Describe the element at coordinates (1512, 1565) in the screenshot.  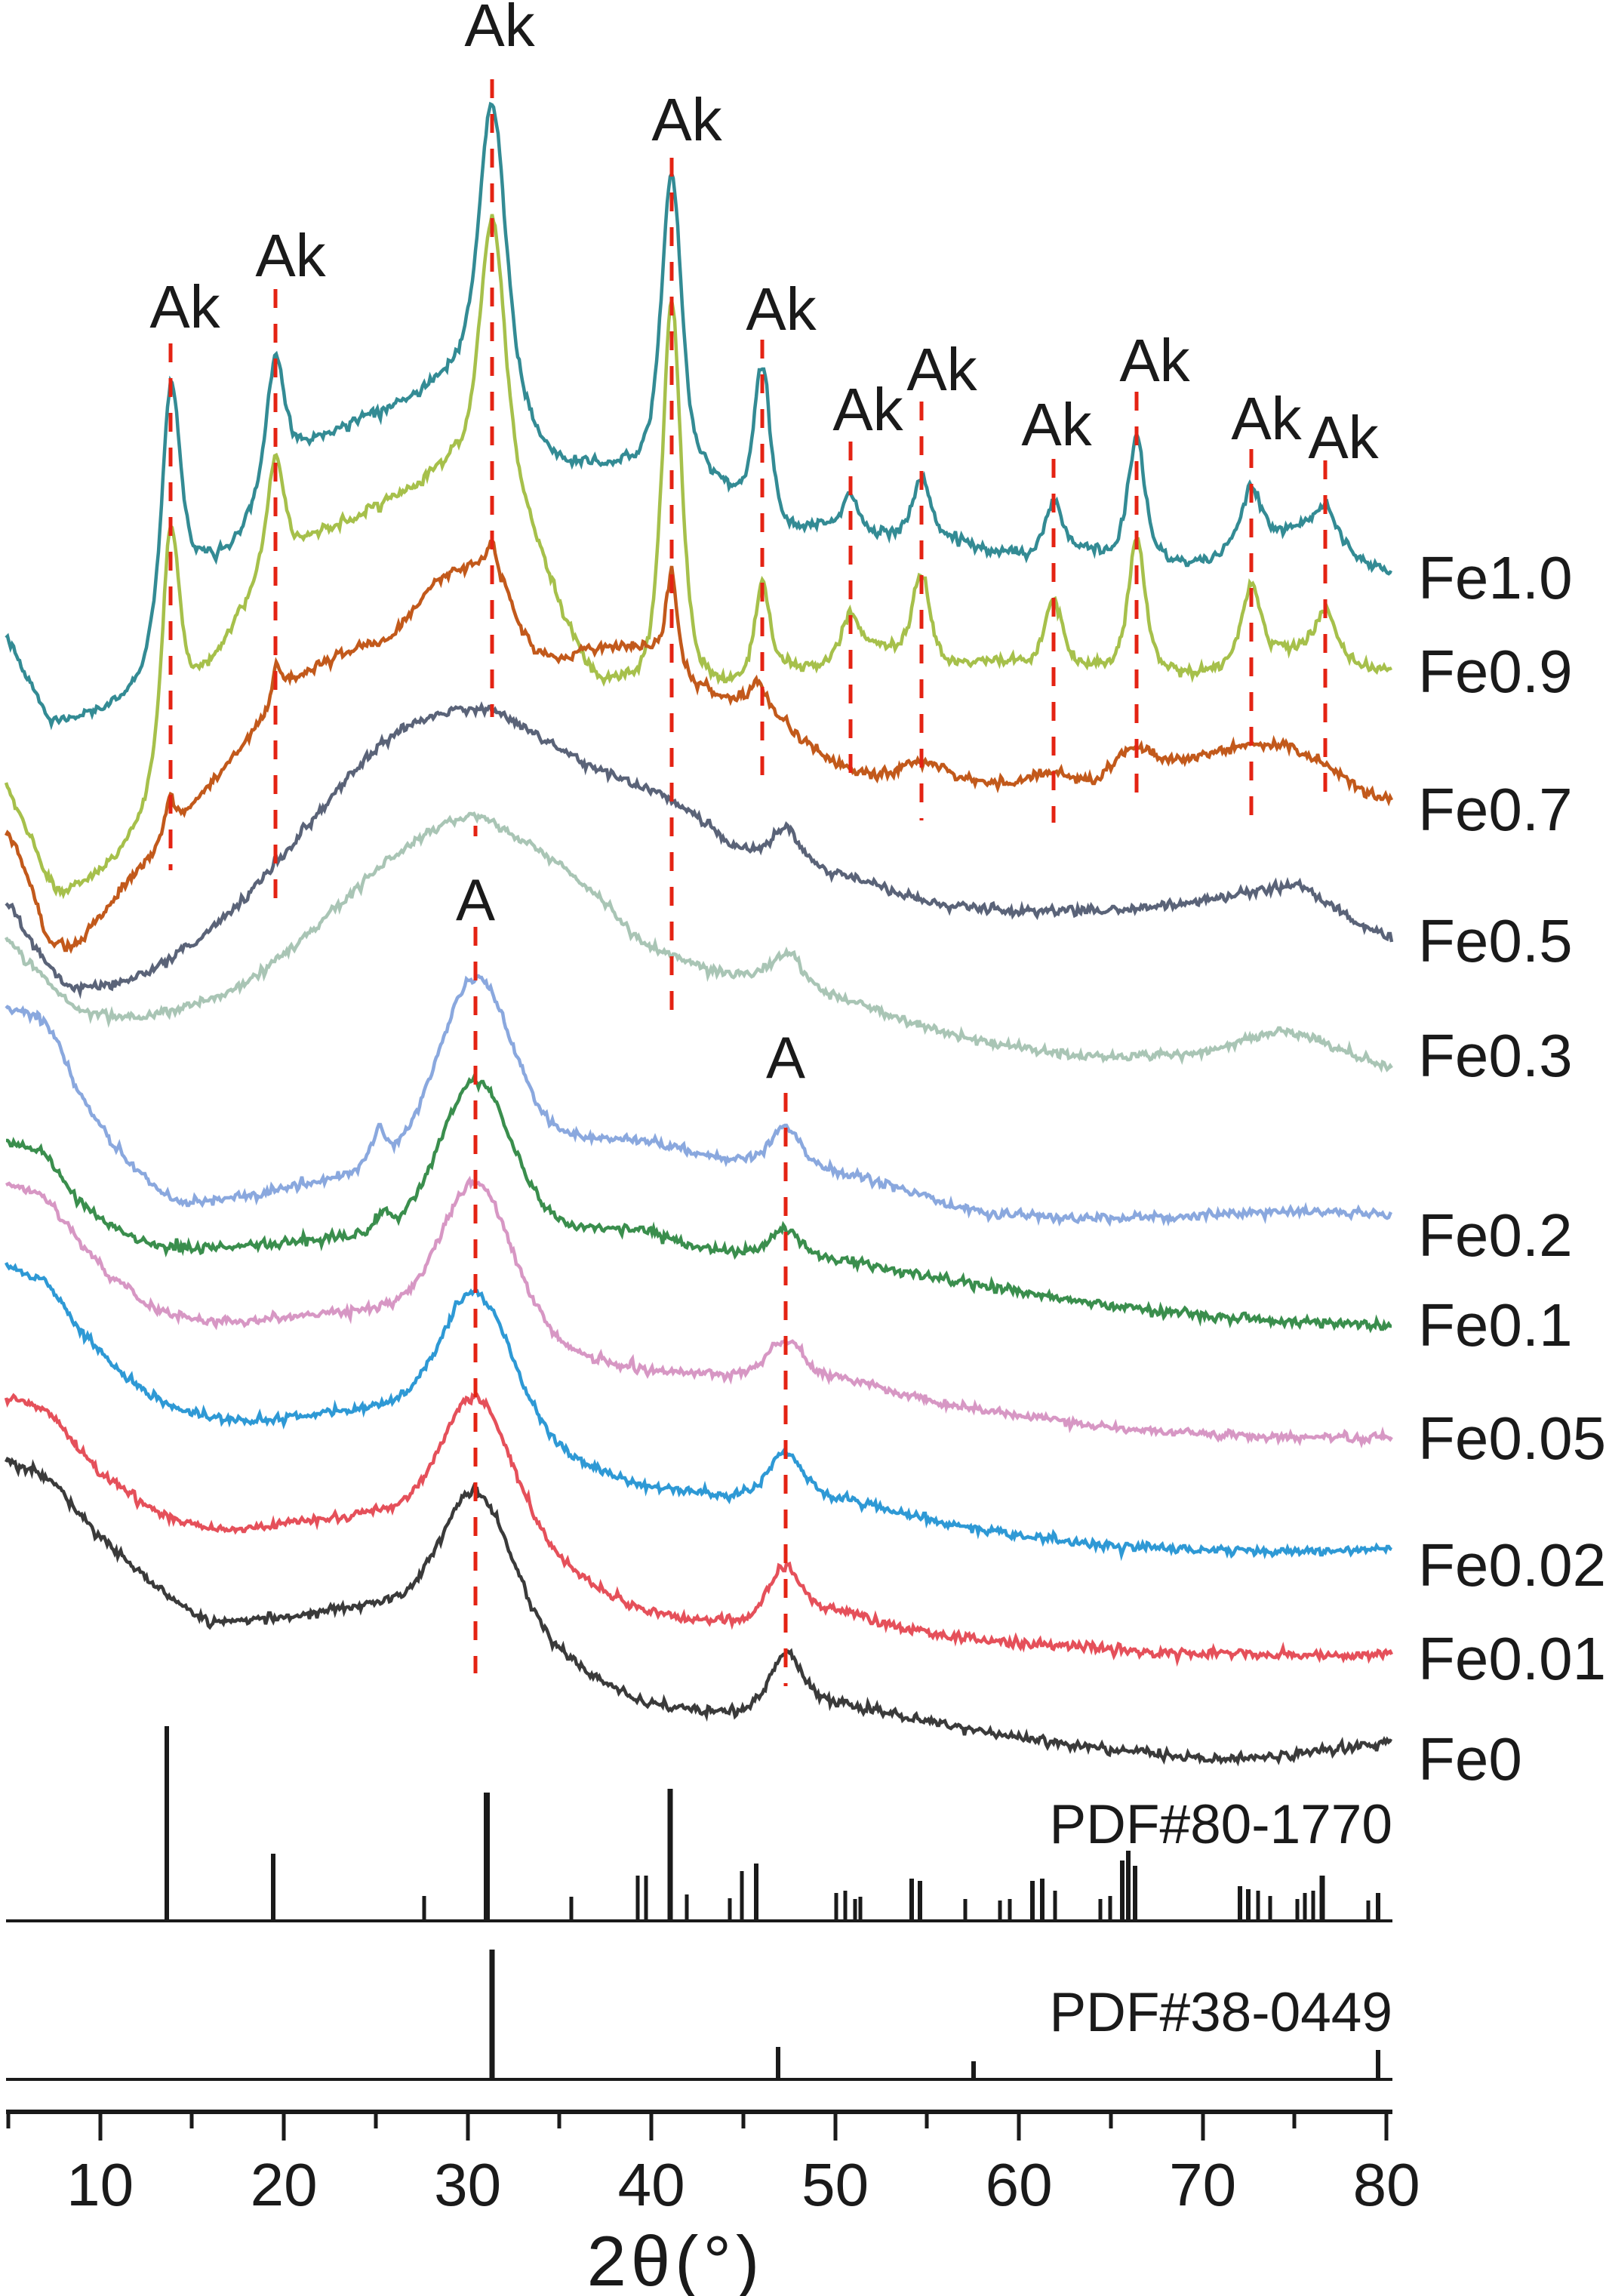
I see `svg-text: Fe0.02` at that location.